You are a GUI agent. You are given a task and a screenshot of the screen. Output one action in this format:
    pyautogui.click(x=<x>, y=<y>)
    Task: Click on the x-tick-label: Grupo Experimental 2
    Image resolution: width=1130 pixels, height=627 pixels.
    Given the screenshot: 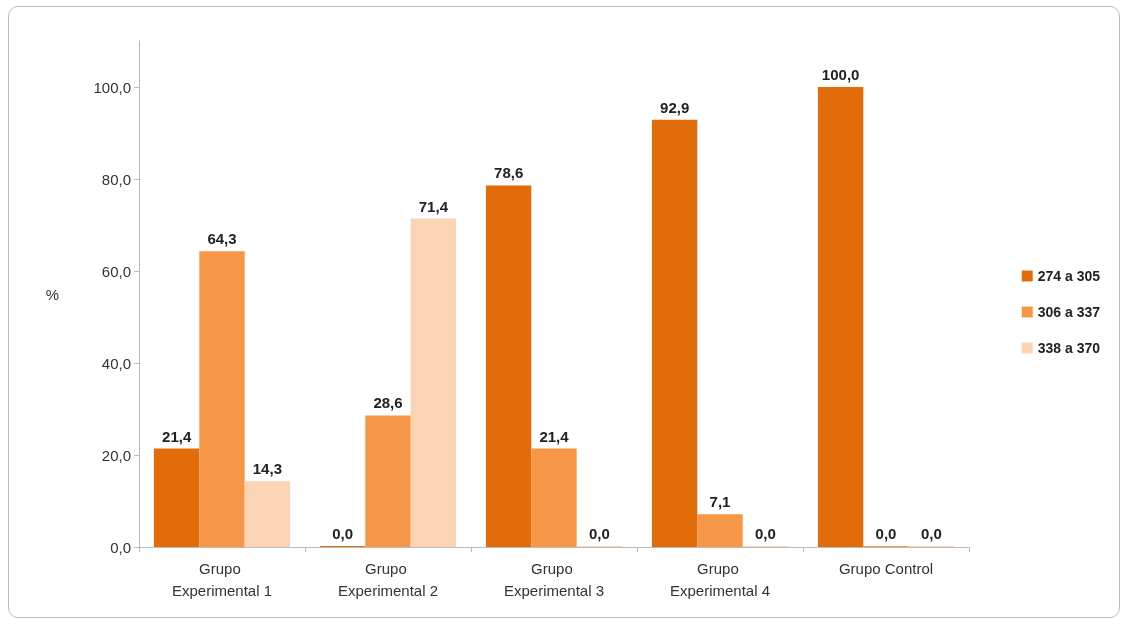 What is the action you would take?
    pyautogui.click(x=388, y=579)
    